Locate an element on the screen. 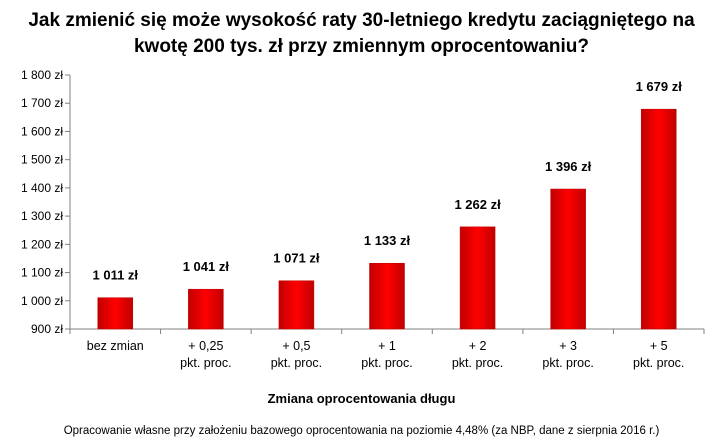  data-label: 1 262 zł is located at coordinates (477, 204).